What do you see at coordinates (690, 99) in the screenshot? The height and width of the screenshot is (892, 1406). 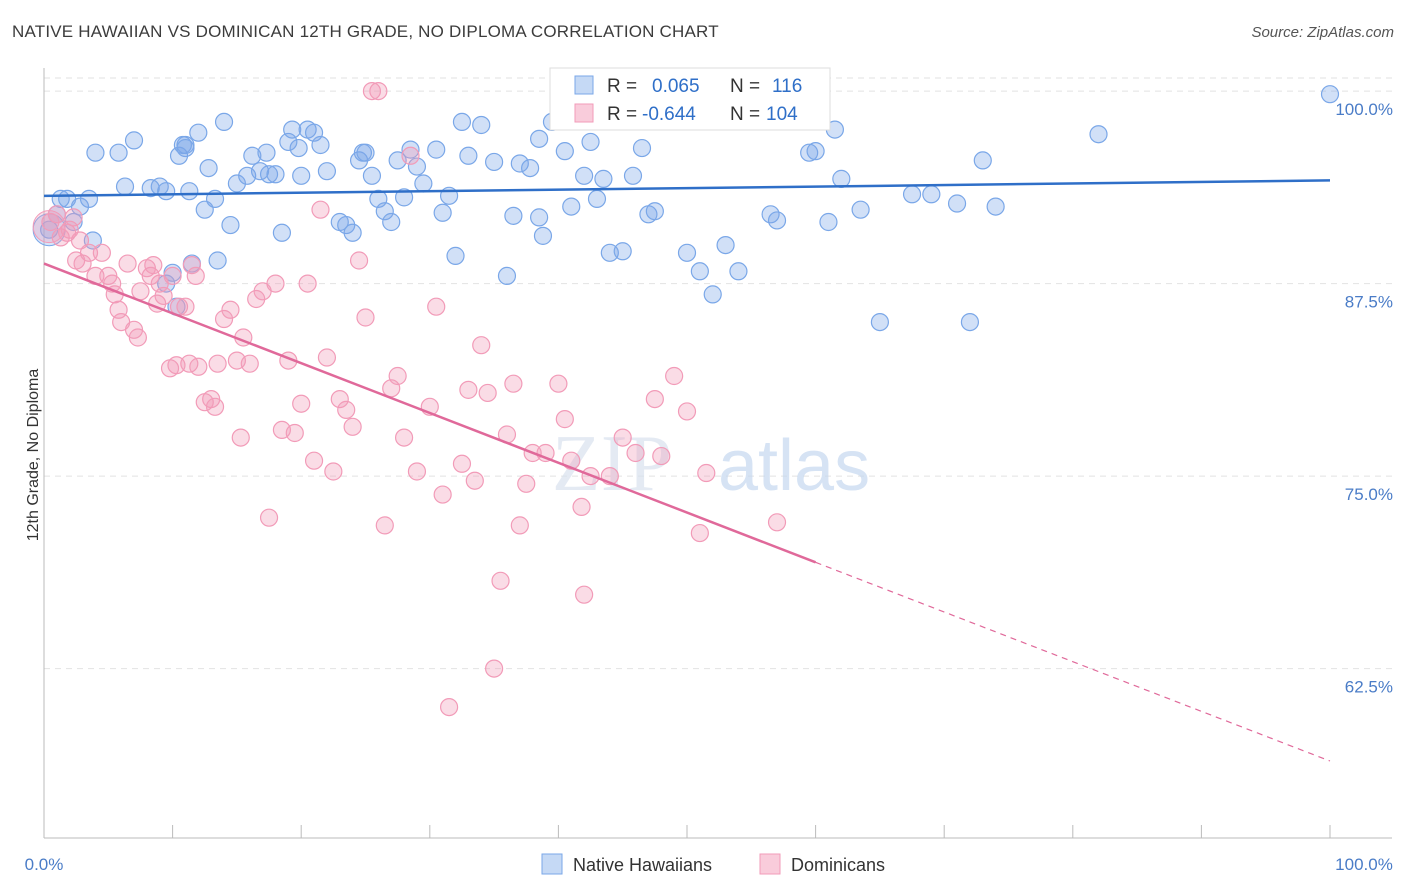 I see `stats-legend-box` at bounding box center [690, 99].